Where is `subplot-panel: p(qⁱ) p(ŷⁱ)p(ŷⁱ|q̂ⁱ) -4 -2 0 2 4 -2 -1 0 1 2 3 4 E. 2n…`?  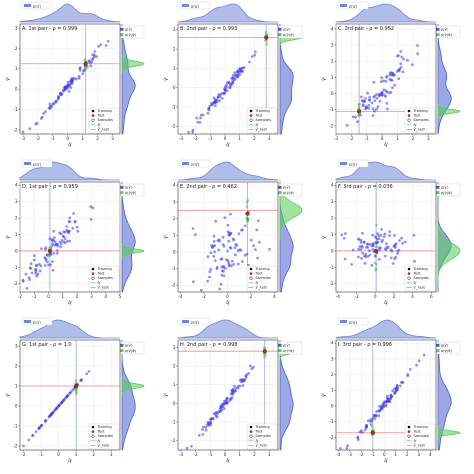
subplot-panel: p(qⁱ) p(ŷⁱ)p(ŷⁱ|q̂ⁱ) -4 -2 0 2 4 -2 -1 0 1 2 3 4 E. 2n… is located at coordinates (232, 232).